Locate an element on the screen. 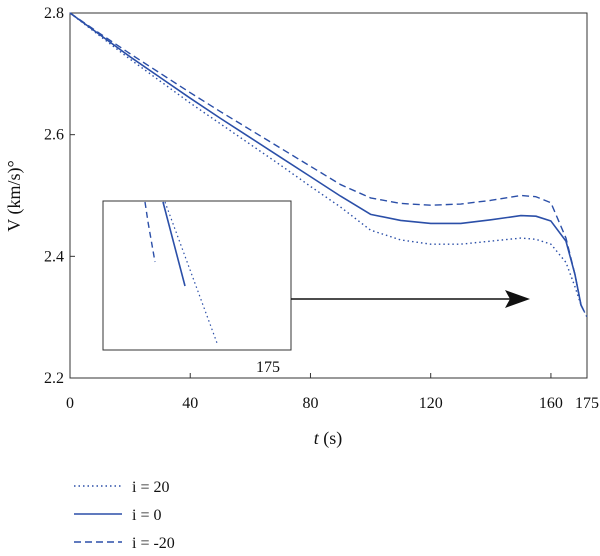  x-axis-ticks: 0 40 80 120 160 175 is located at coordinates (332, 392).